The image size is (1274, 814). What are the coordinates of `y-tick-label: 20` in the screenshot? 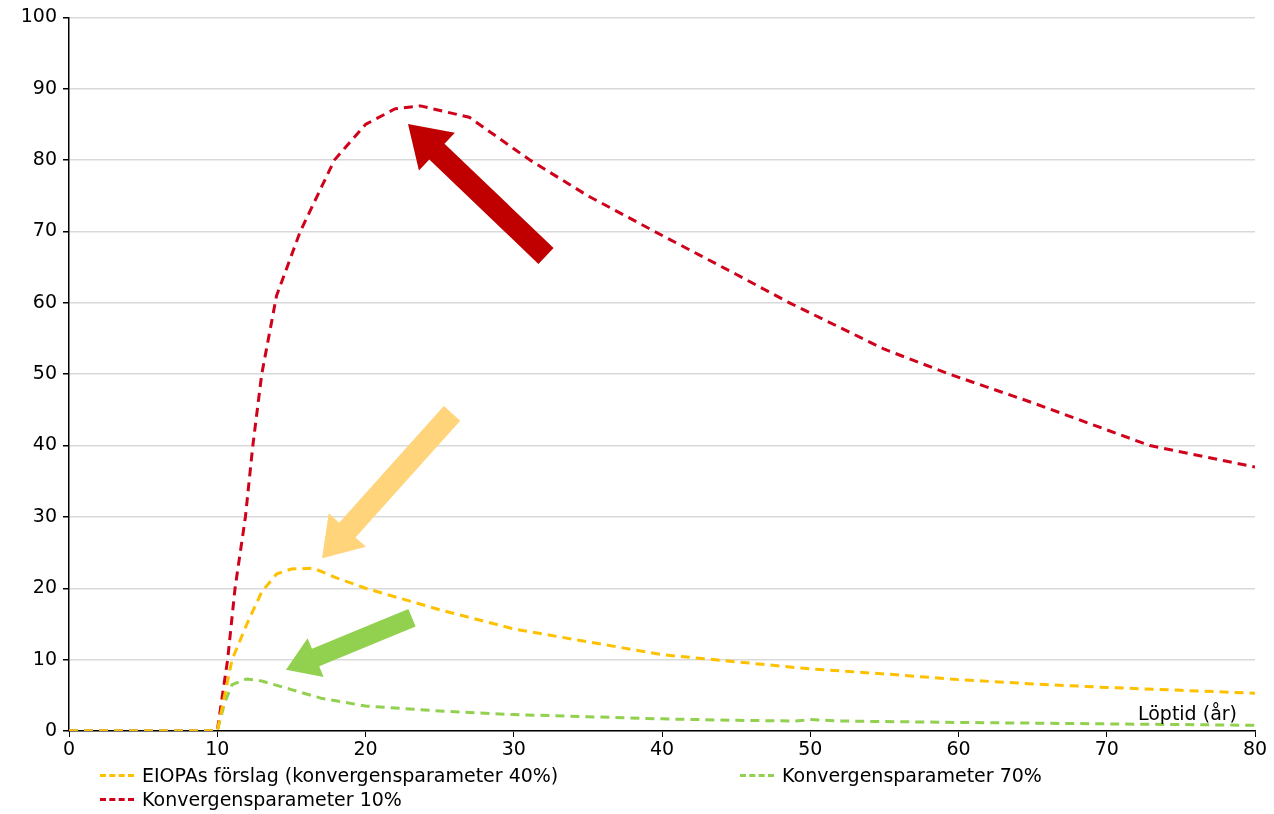 It's located at (44, 586).